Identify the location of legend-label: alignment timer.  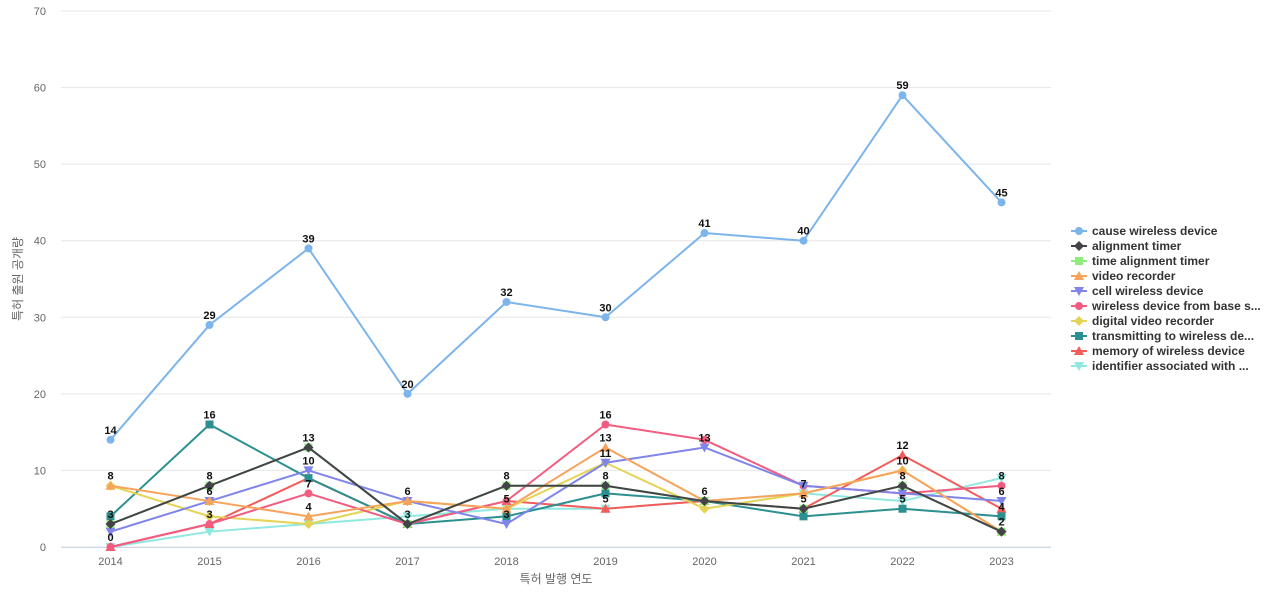
(1137, 246).